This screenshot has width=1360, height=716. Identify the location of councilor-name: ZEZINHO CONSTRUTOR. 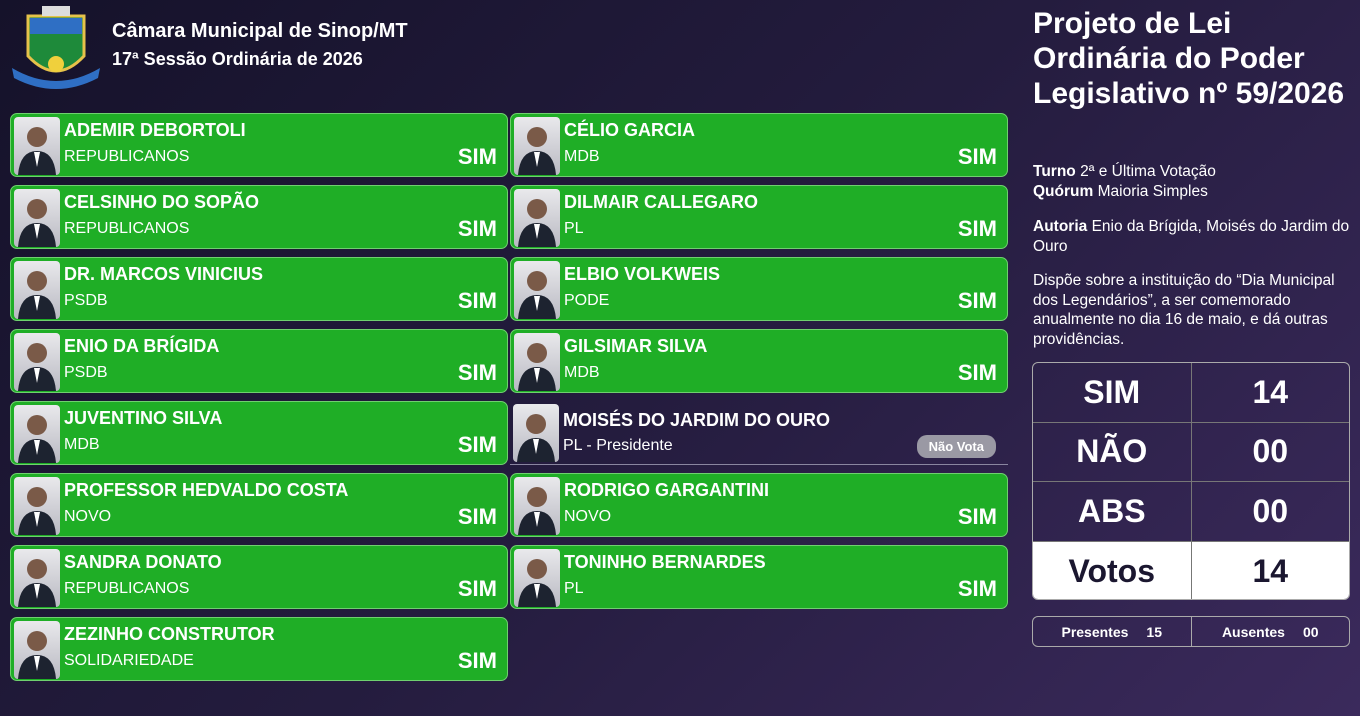
(169, 634).